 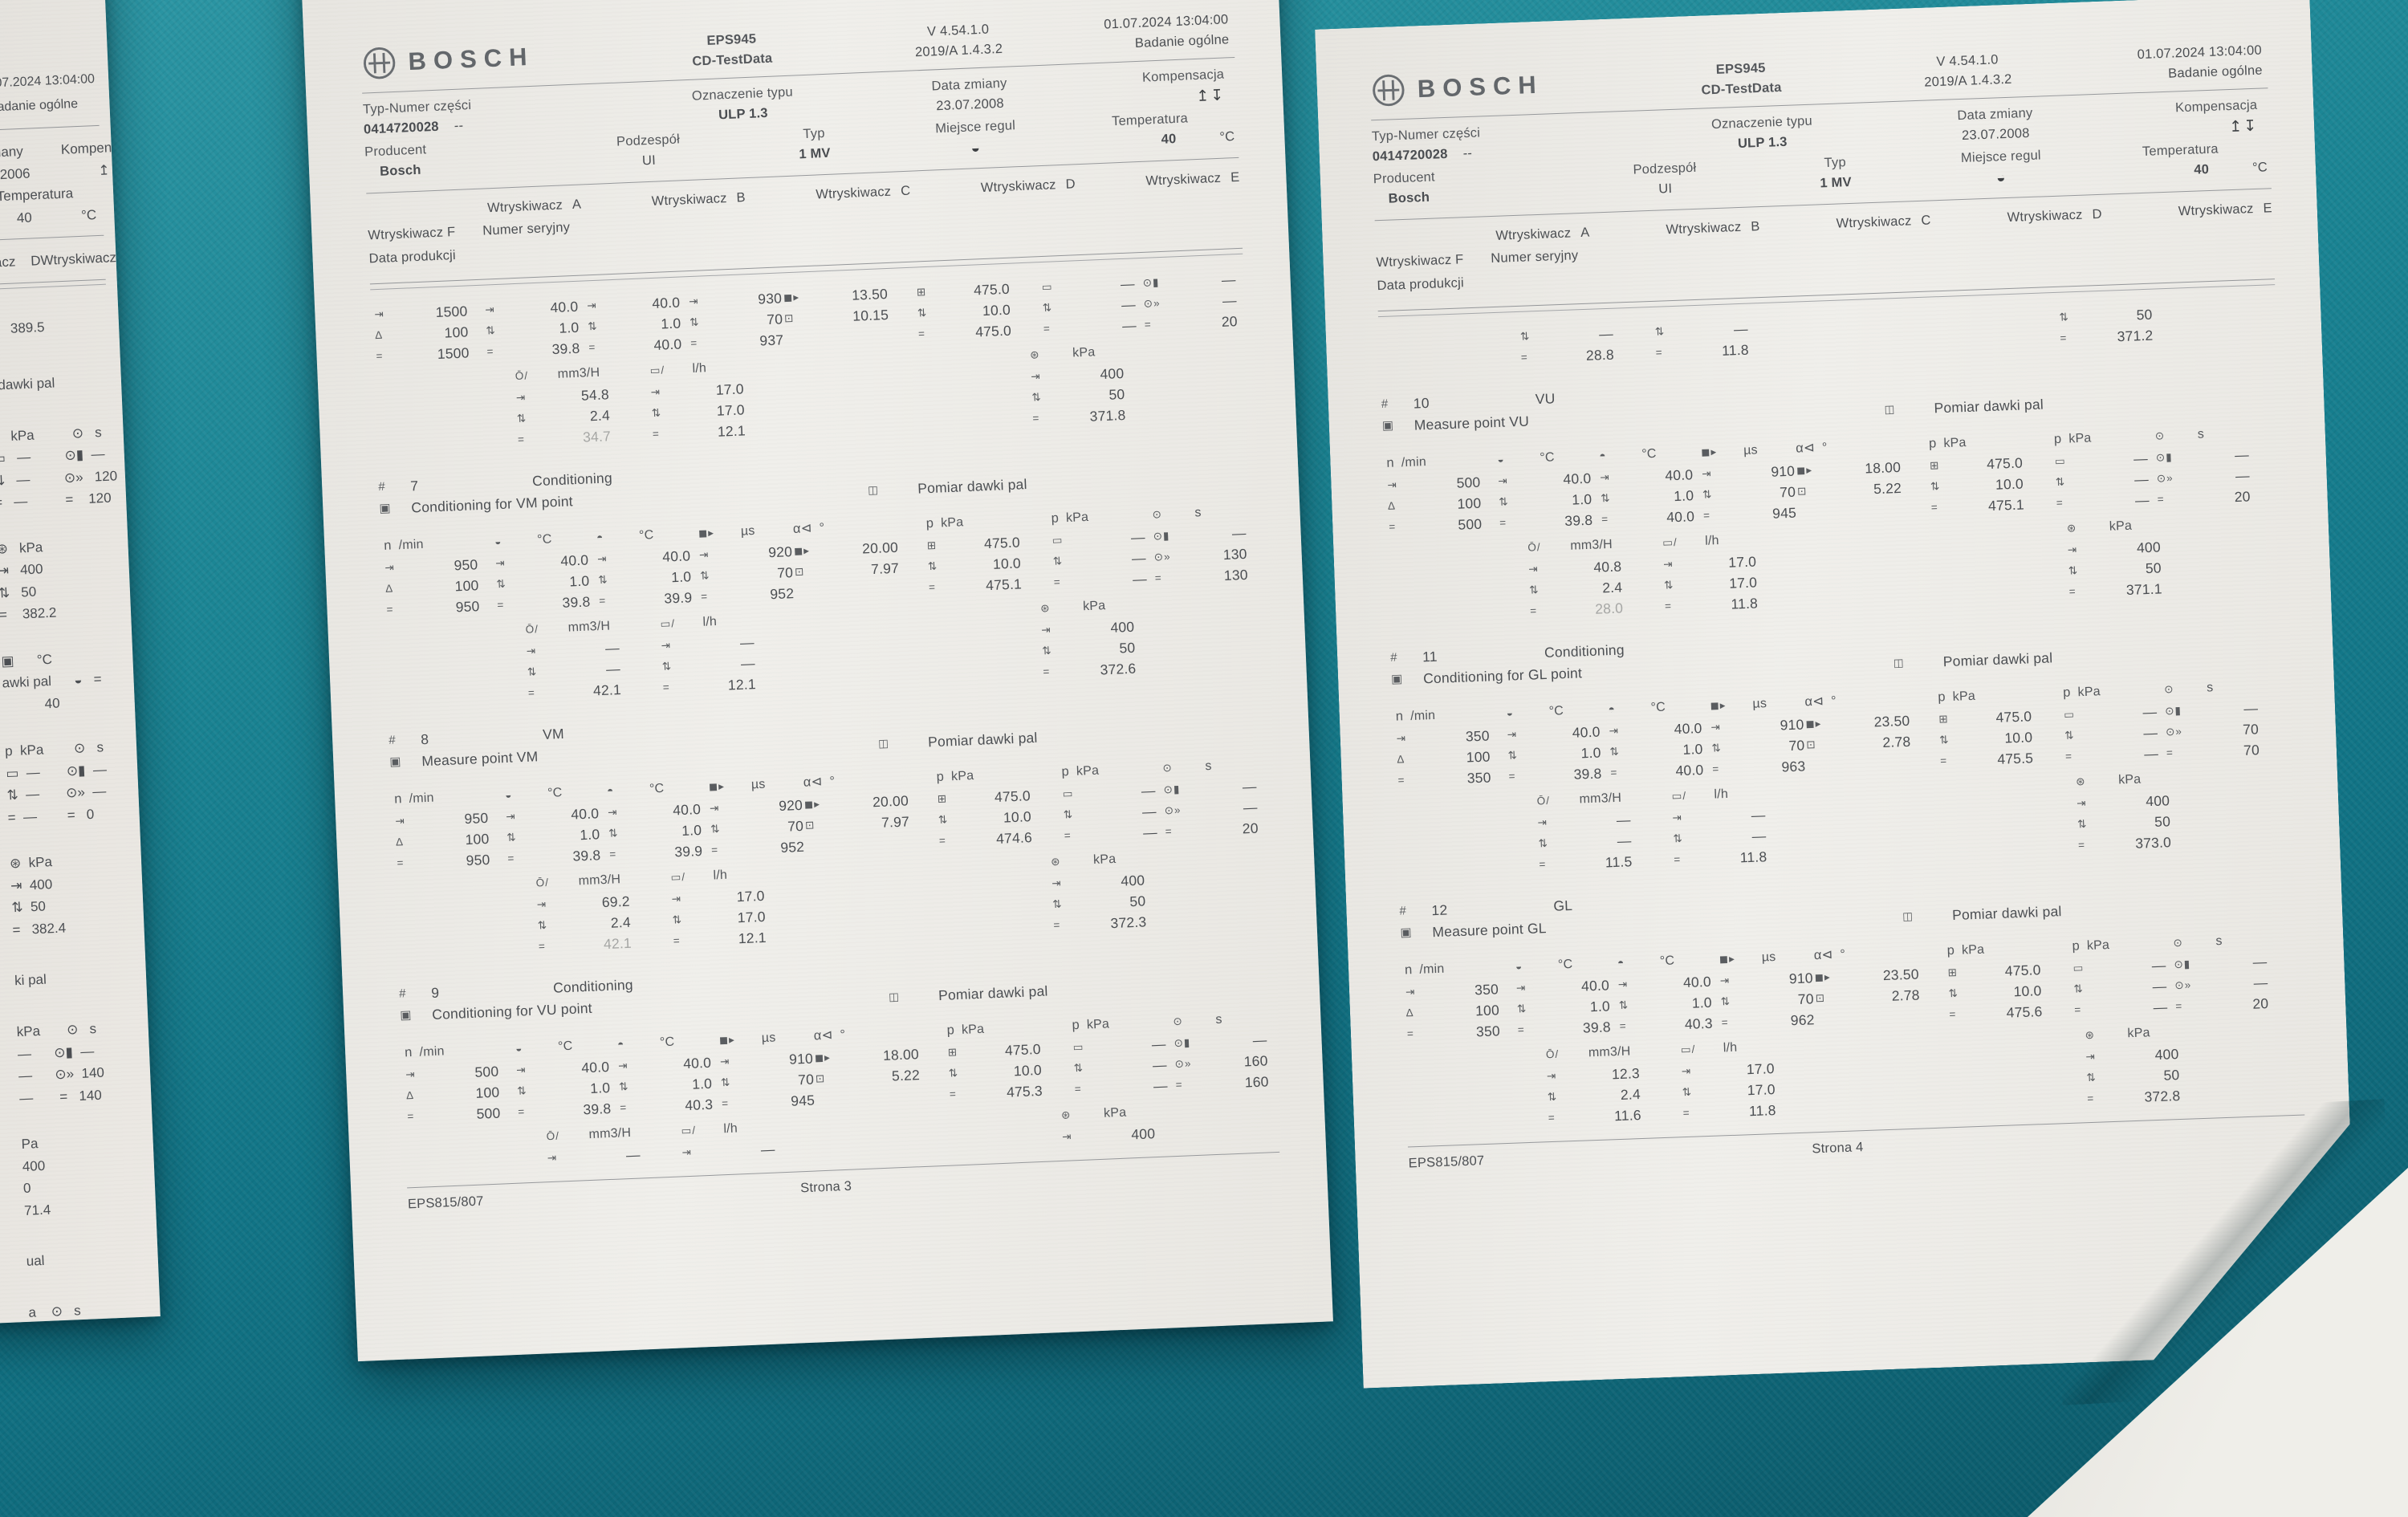 I want to click on param-value: 963, so click(x=1793, y=766).